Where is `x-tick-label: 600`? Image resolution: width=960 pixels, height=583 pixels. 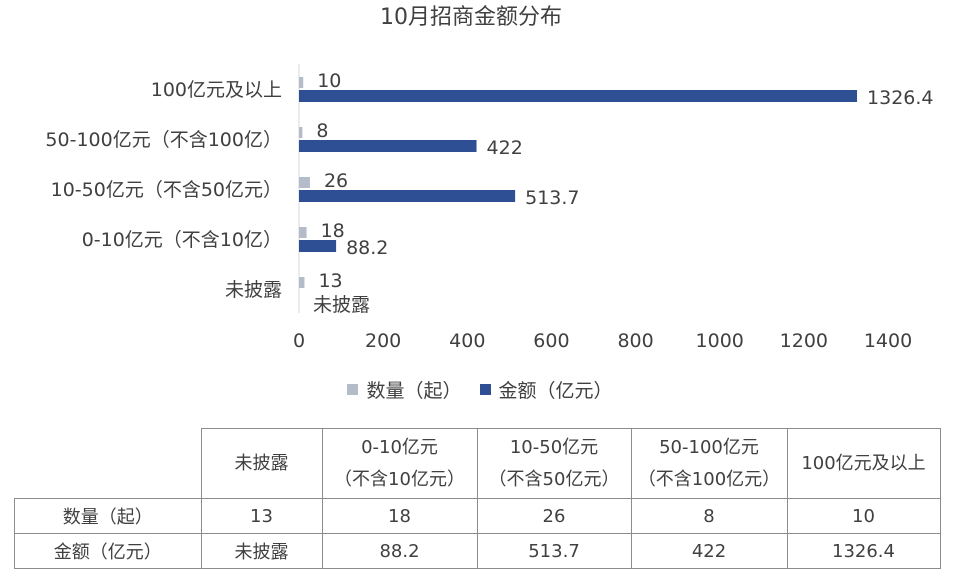 x-tick-label: 600 is located at coordinates (551, 341).